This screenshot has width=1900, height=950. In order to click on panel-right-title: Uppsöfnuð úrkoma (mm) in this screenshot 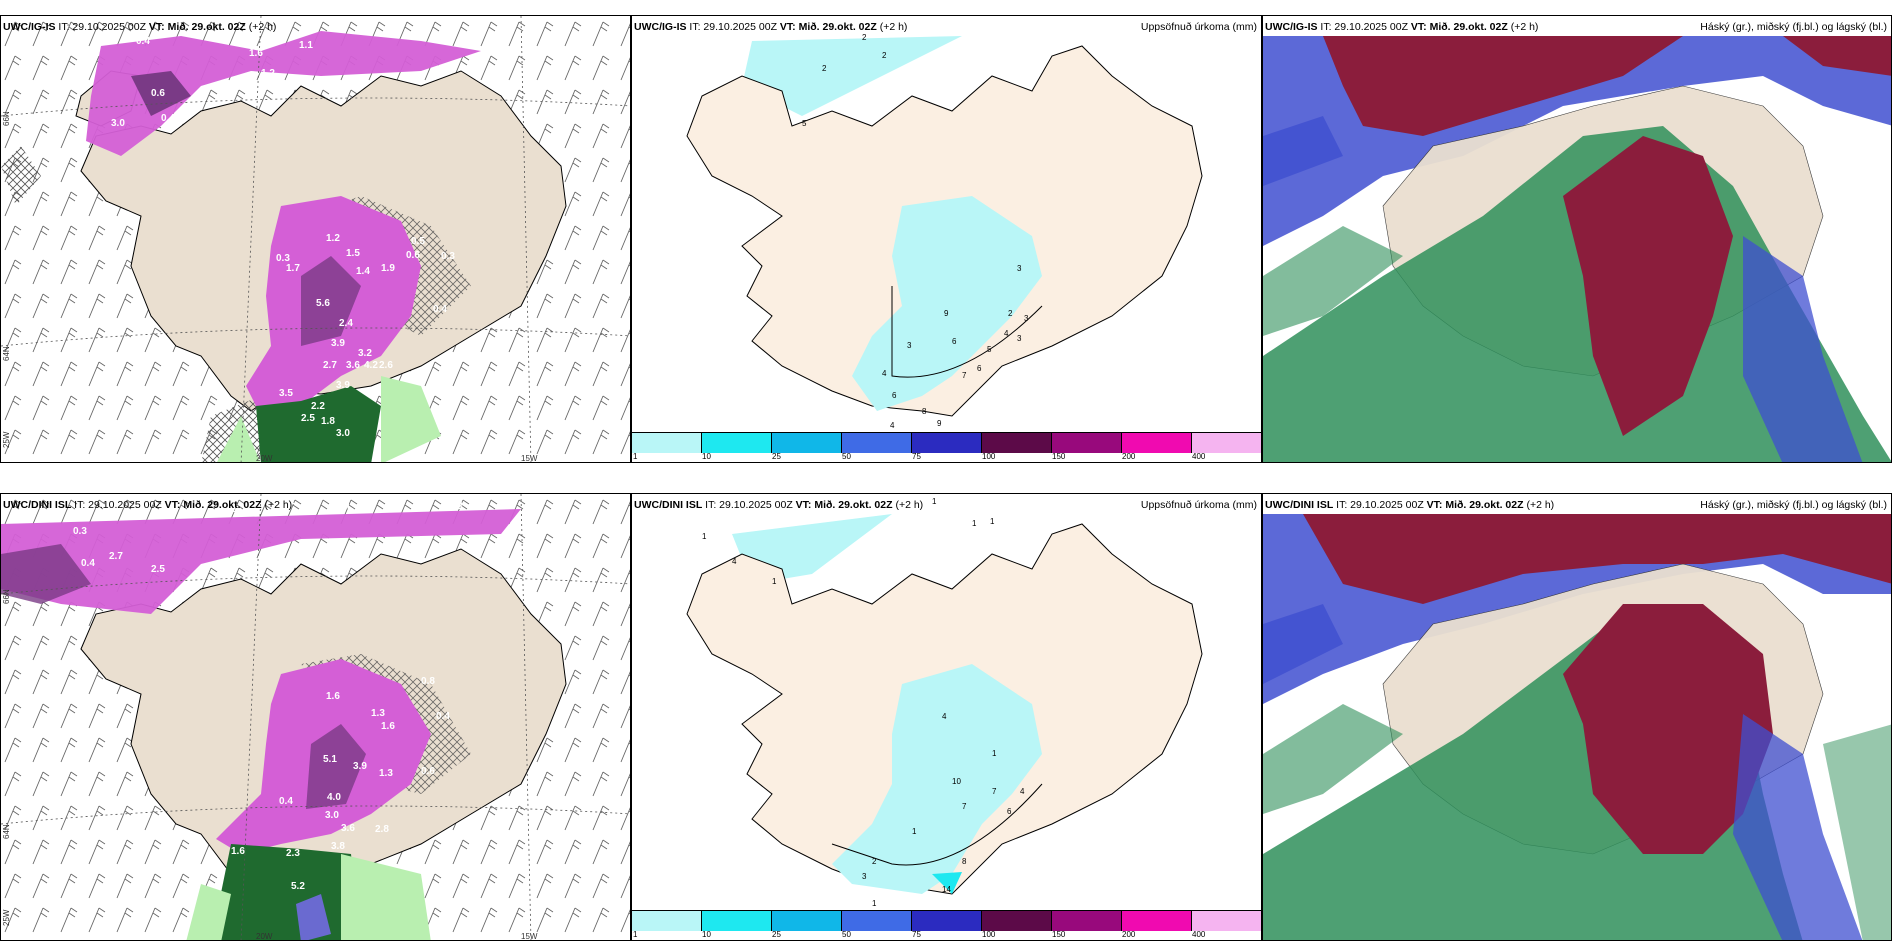, I will do `click(1198, 27)`.